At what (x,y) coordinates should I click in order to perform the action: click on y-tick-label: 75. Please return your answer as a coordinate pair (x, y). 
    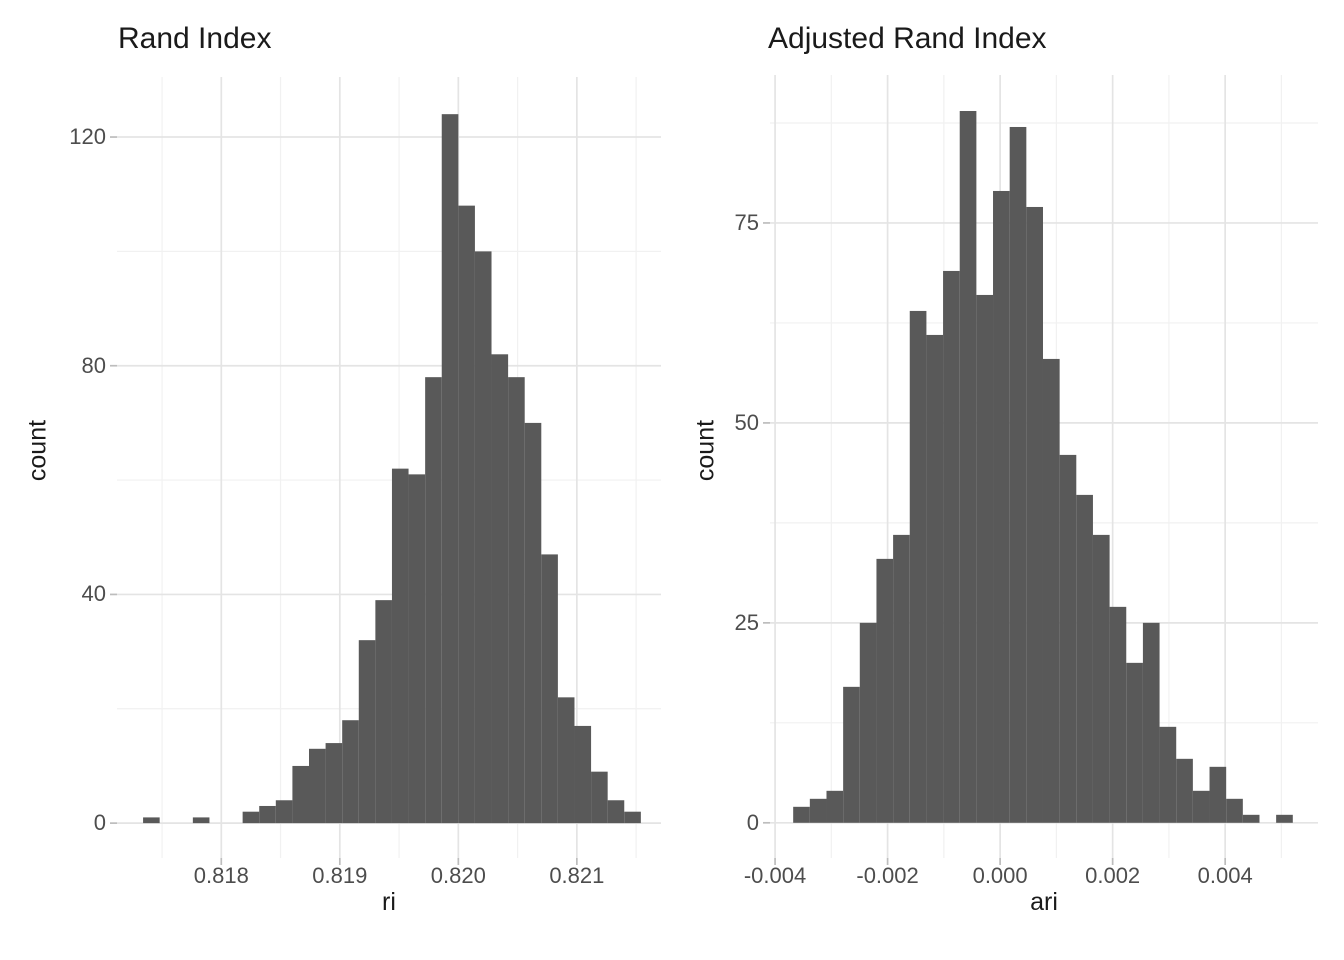
    Looking at the image, I should click on (746, 222).